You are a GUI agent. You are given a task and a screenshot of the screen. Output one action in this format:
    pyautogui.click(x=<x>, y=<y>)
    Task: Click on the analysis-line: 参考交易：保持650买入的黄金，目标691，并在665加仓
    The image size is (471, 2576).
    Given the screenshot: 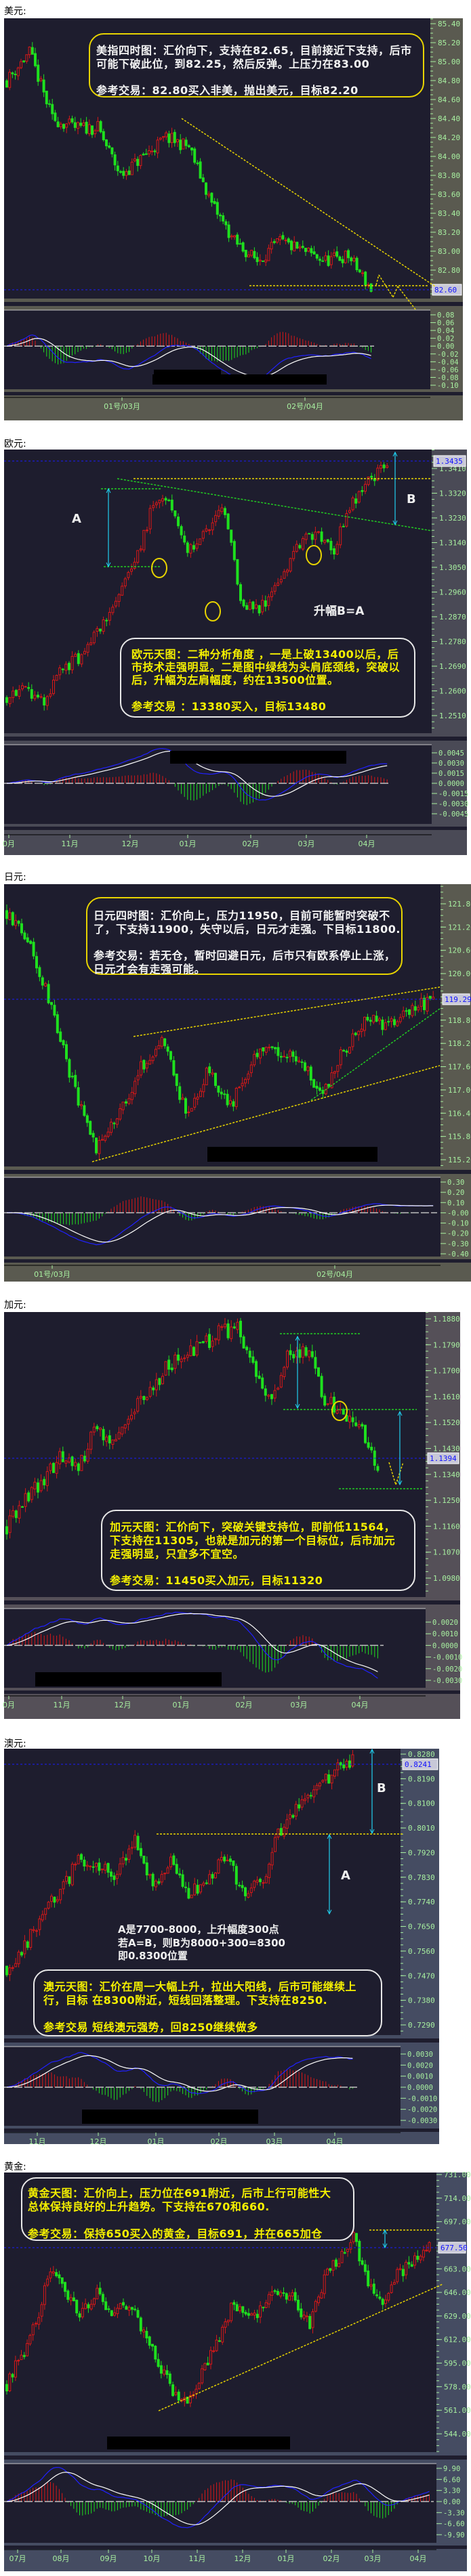 What is the action you would take?
    pyautogui.click(x=175, y=2233)
    